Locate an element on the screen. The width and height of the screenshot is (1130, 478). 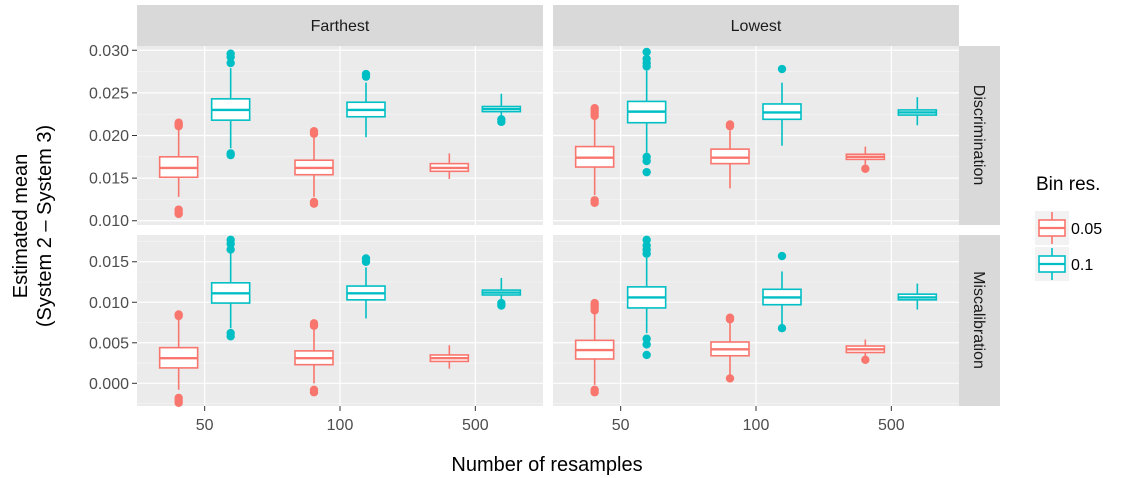
legend-key-0.05 is located at coordinates (1052, 228).